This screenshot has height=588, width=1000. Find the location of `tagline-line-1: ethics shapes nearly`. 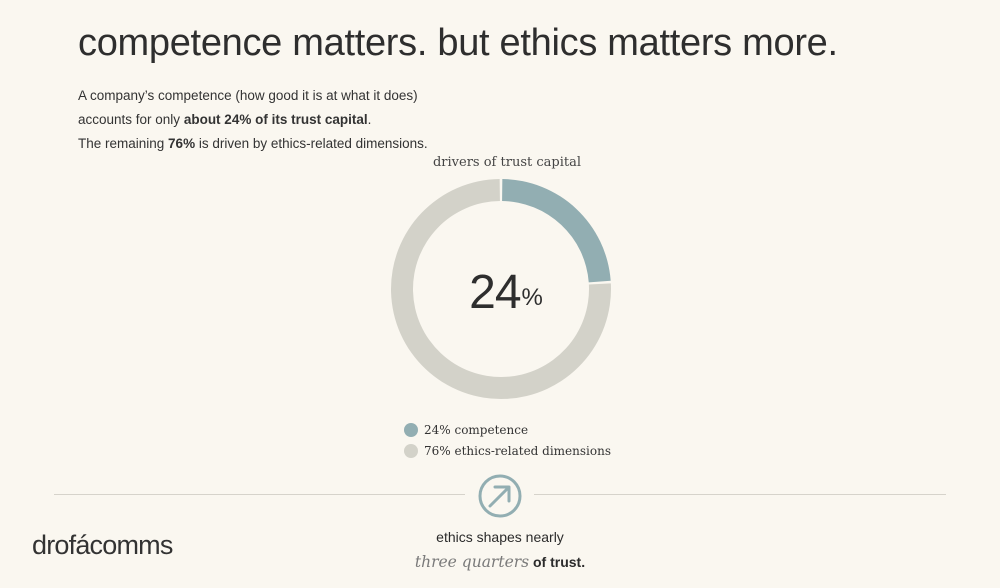

tagline-line-1: ethics shapes nearly is located at coordinates (500, 537).